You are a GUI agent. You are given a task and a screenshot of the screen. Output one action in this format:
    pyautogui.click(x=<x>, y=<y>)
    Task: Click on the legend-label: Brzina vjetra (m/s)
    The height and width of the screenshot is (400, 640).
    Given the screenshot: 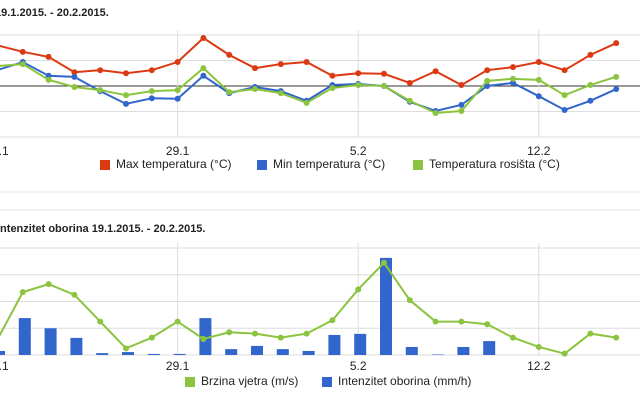 What is the action you would take?
    pyautogui.click(x=249, y=381)
    